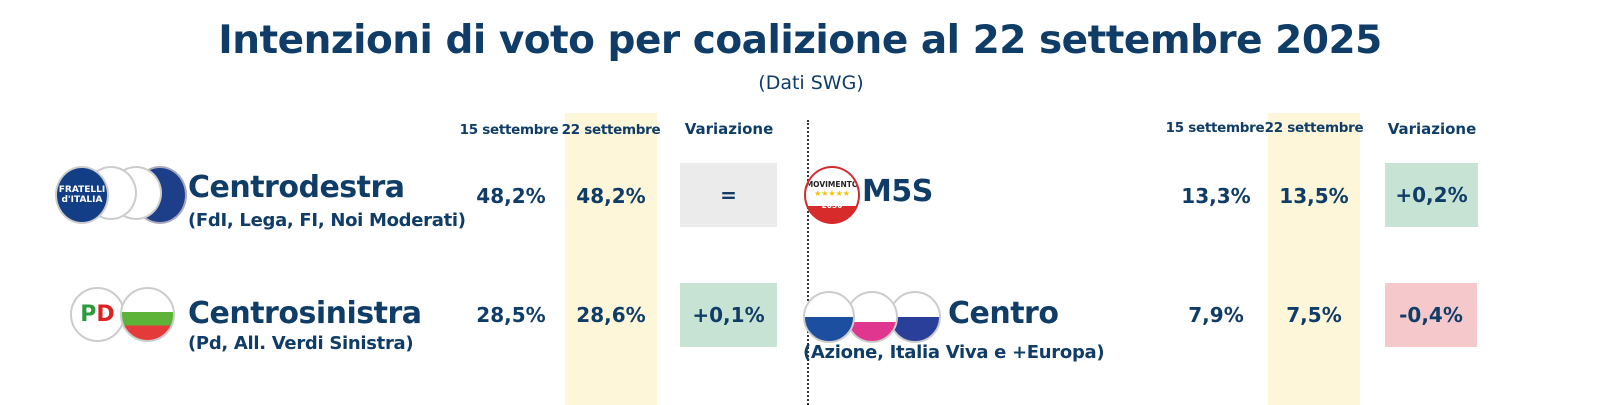  What do you see at coordinates (954, 352) in the screenshot?
I see `coalition-parties: (Azione, Italia Viva e +Europa)` at bounding box center [954, 352].